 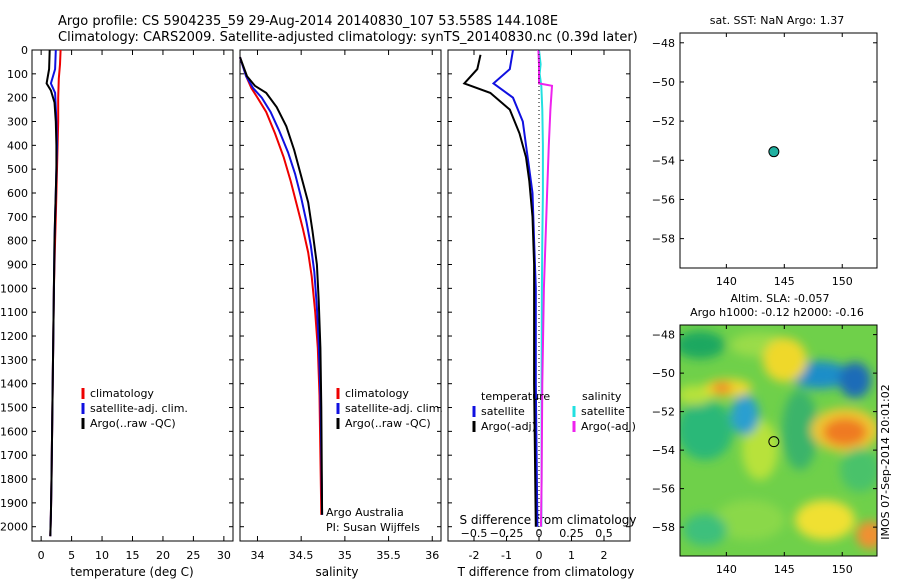 I want to click on y-tick-label: 2000, so click(x=14, y=527).